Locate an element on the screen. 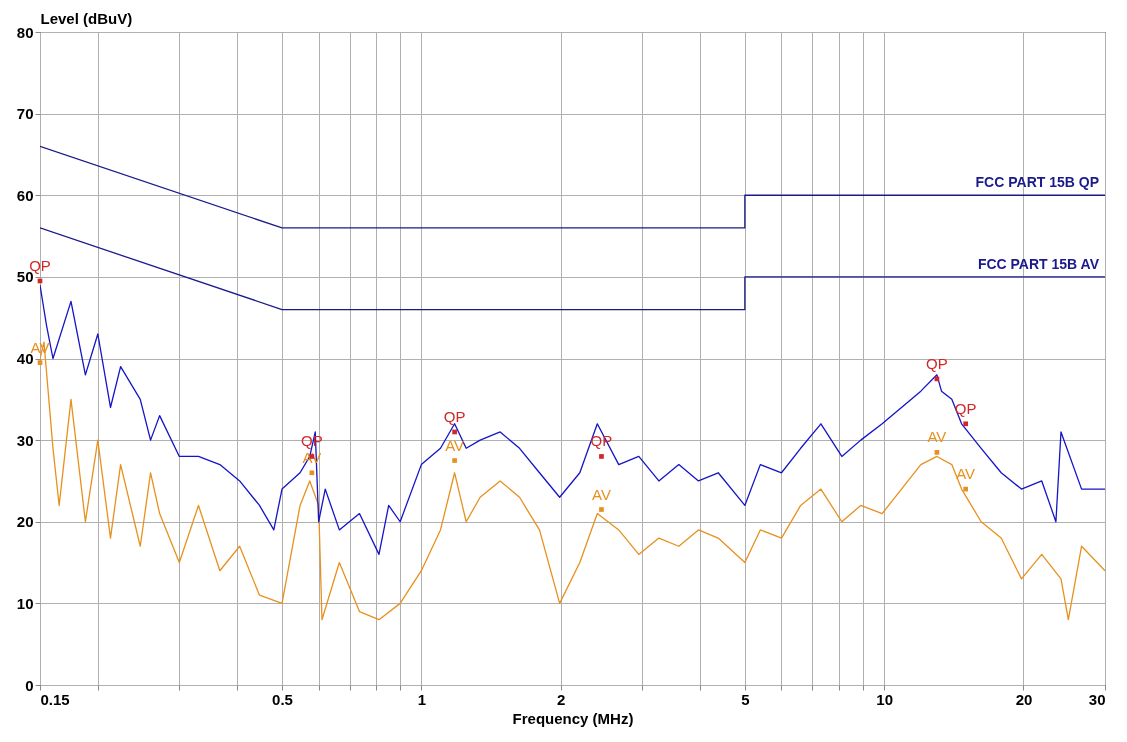 This screenshot has width=1127, height=742. x-axis-title: Frequency (MHz) is located at coordinates (573, 718).